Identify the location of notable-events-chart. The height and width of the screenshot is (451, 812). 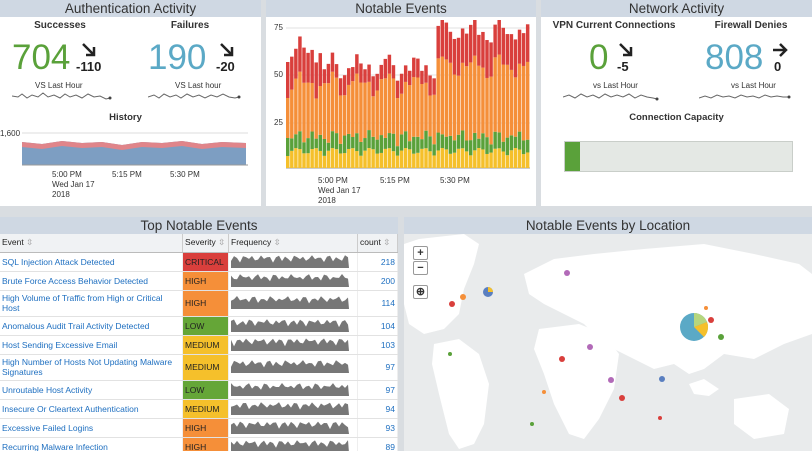
(408, 95).